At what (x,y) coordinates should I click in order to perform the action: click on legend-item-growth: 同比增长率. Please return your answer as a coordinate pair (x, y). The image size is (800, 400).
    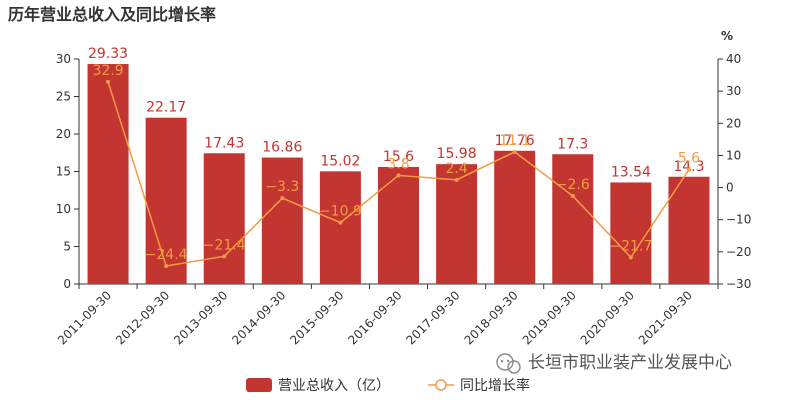
    Looking at the image, I should click on (479, 385).